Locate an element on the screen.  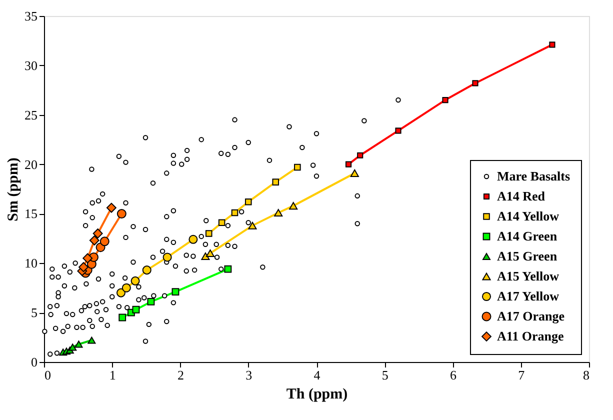
y-tick-label: 25 is located at coordinates (31, 114).